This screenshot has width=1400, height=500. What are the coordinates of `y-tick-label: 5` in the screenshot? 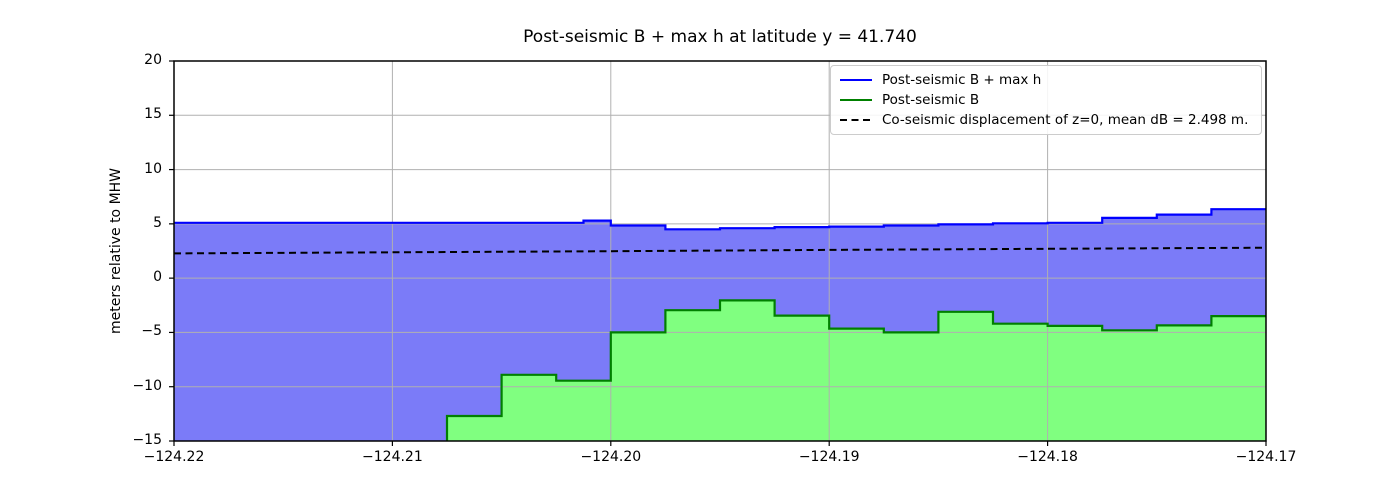 It's located at (157, 222).